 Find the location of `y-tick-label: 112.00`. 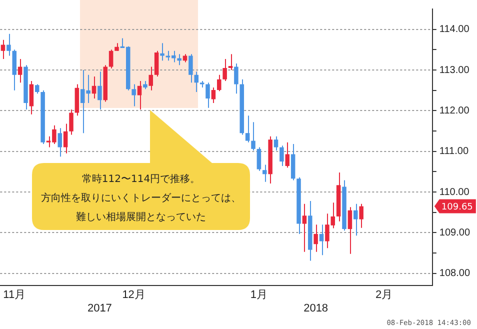

y-tick-label: 112.00 is located at coordinates (454, 110).